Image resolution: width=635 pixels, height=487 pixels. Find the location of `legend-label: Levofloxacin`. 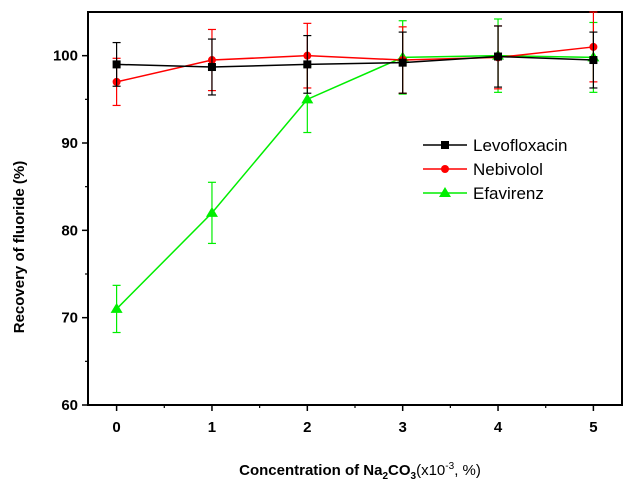

legend-label: Levofloxacin is located at coordinates (520, 145).